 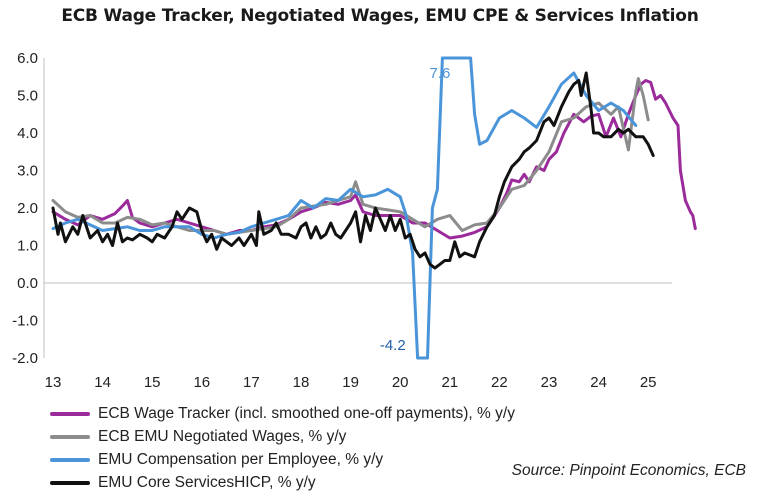 I want to click on x-tick-label: 23, so click(x=549, y=382).